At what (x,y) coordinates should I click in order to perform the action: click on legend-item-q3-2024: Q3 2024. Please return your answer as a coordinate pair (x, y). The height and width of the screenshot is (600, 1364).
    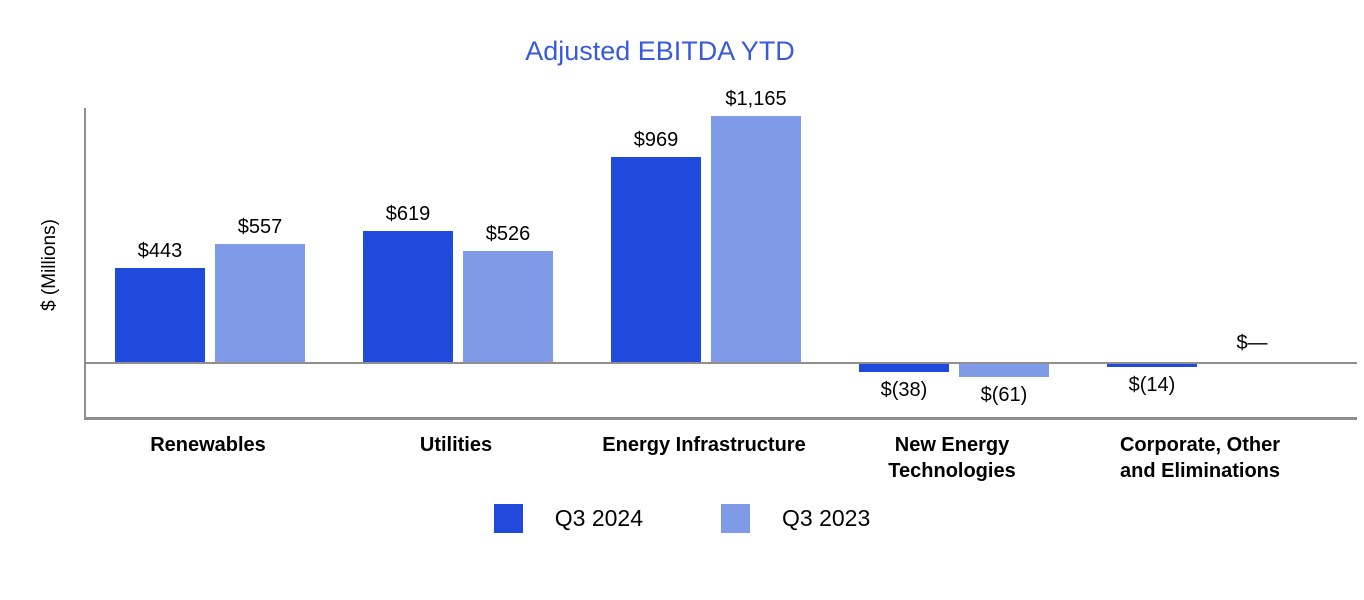
    Looking at the image, I should click on (568, 518).